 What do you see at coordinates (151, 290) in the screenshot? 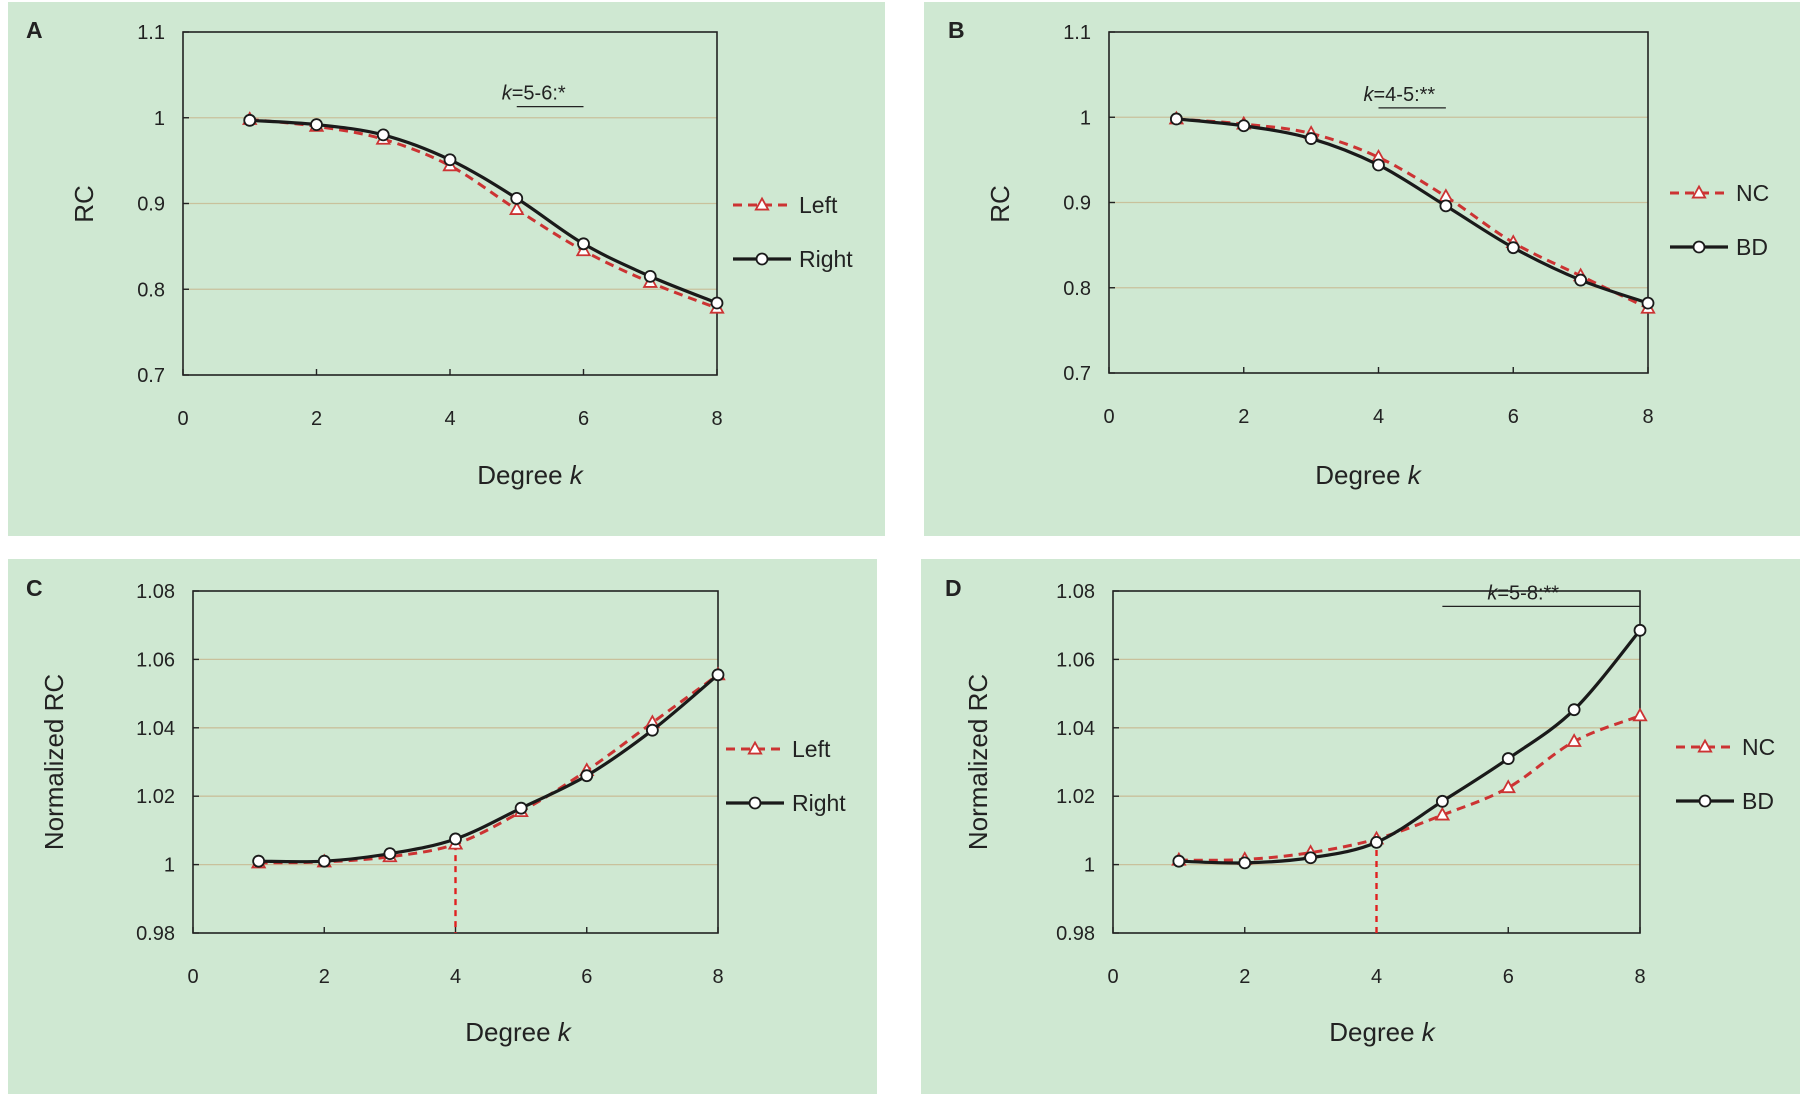
I see `y-tick-label: 0.8` at bounding box center [151, 290].